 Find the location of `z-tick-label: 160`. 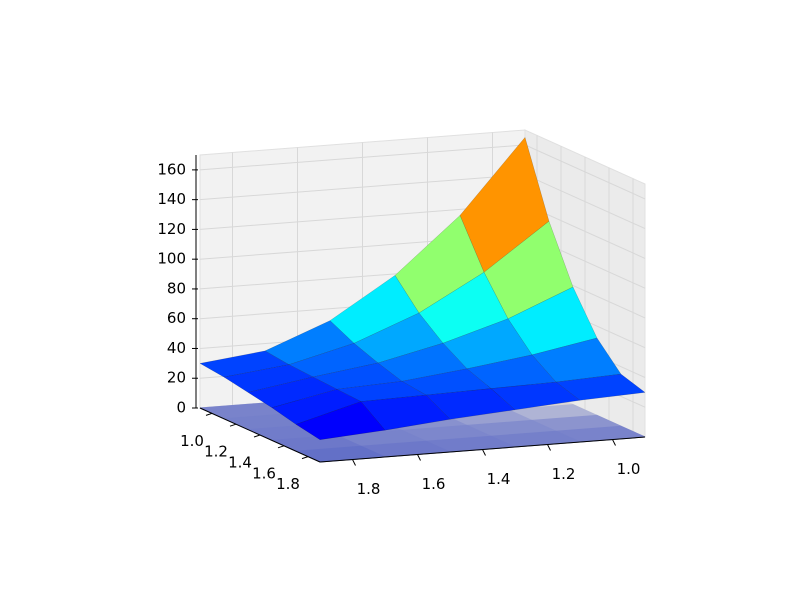

z-tick-label: 160 is located at coordinates (171, 169).